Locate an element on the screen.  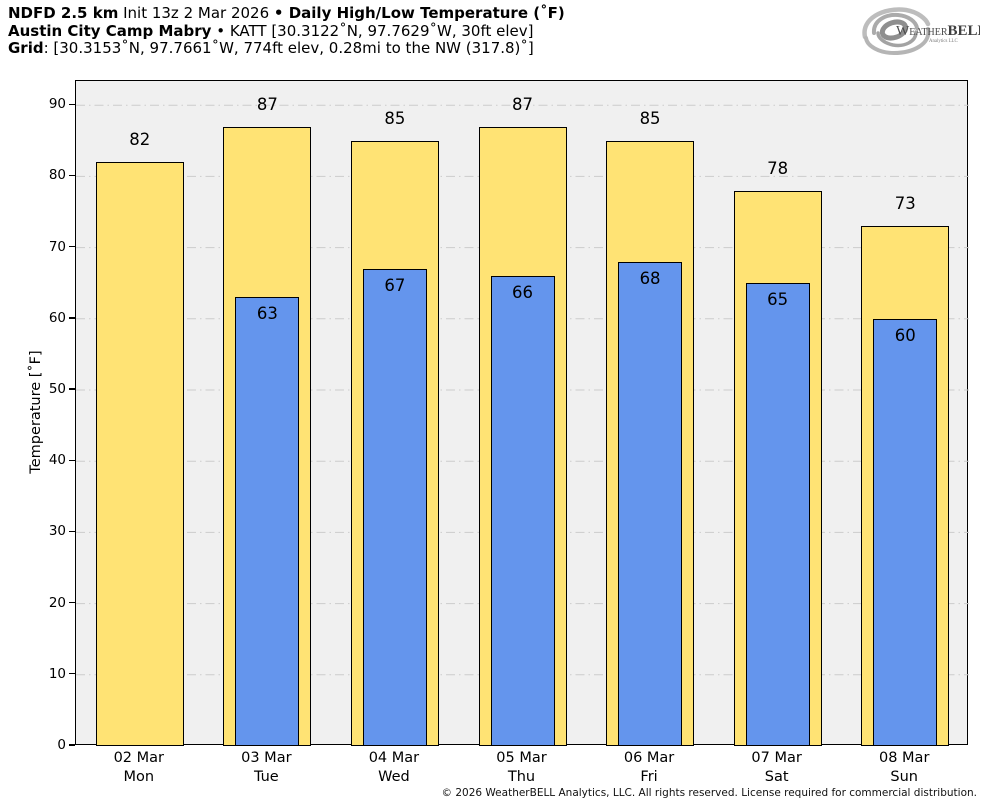
low-value-label: 67 is located at coordinates (395, 285).